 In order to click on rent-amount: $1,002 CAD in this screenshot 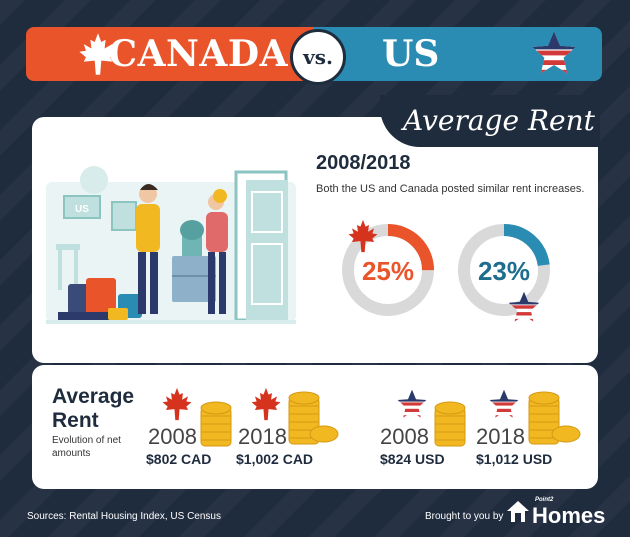, I will do `click(275, 459)`.